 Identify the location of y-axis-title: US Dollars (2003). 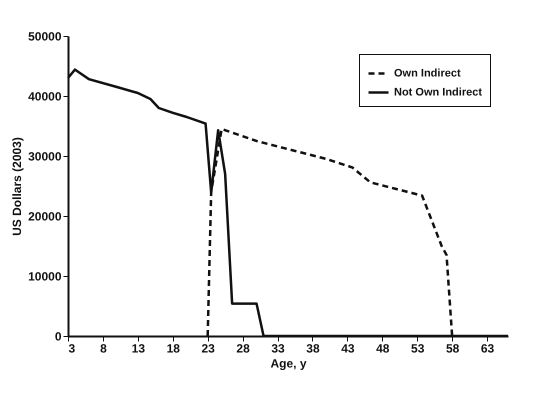
(17, 186).